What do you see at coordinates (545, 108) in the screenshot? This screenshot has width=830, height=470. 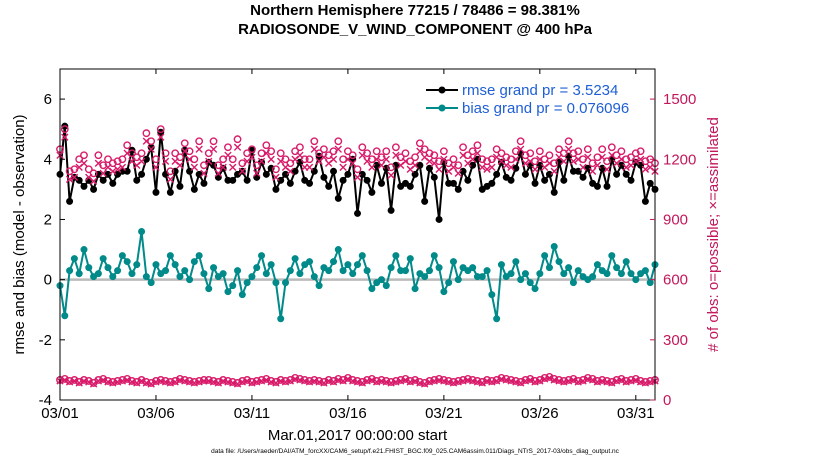 I see `legend-bias-label: bias grand pr = 0.076096` at bounding box center [545, 108].